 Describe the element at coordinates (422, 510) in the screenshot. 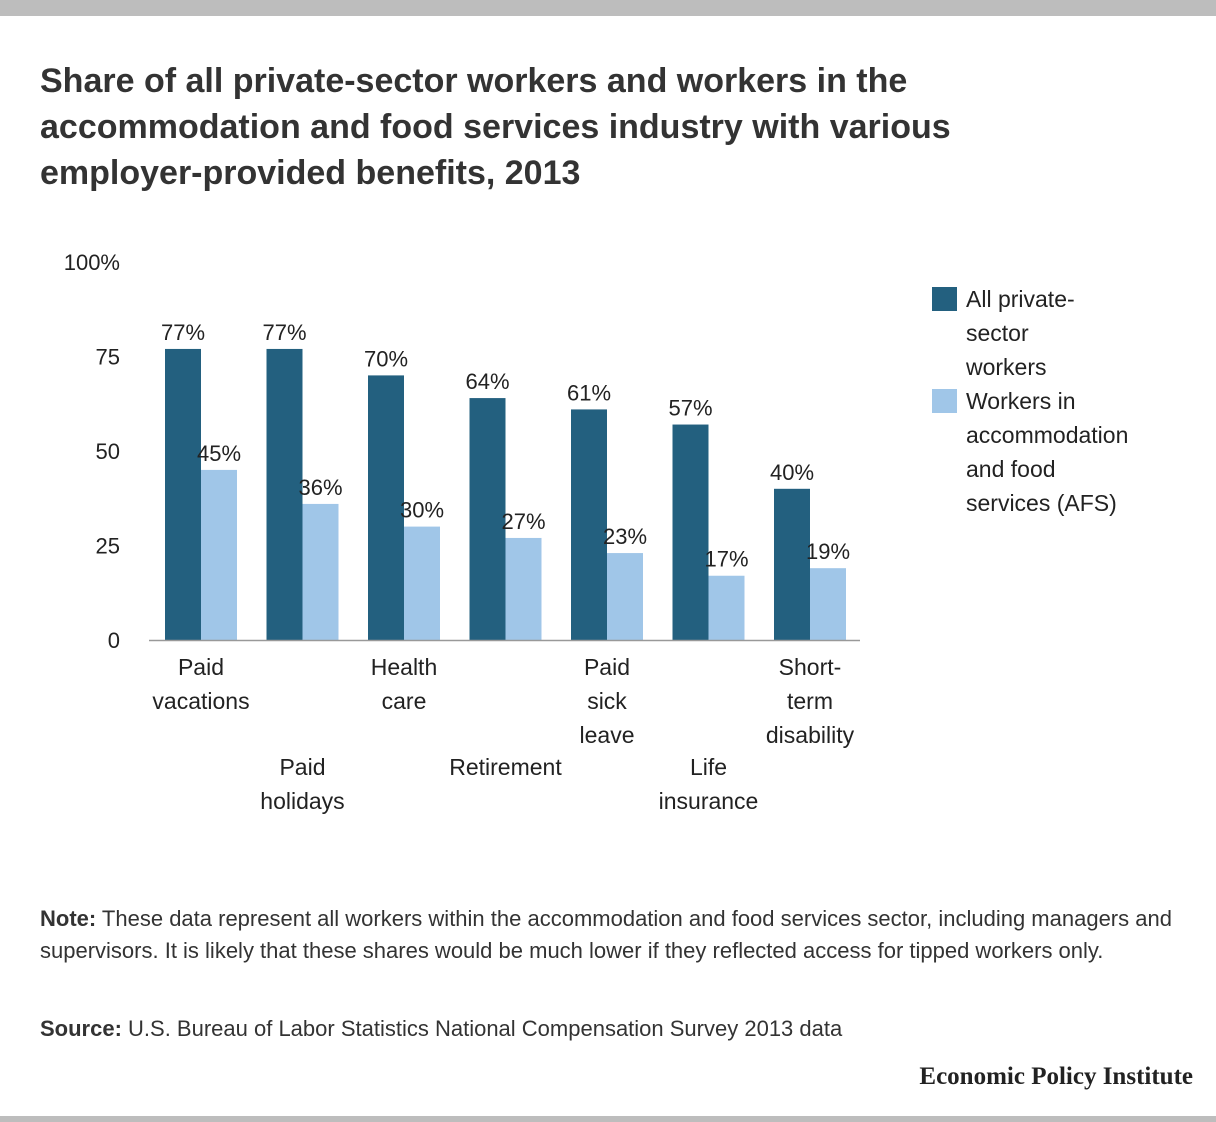

I see `data-label: 30%` at that location.